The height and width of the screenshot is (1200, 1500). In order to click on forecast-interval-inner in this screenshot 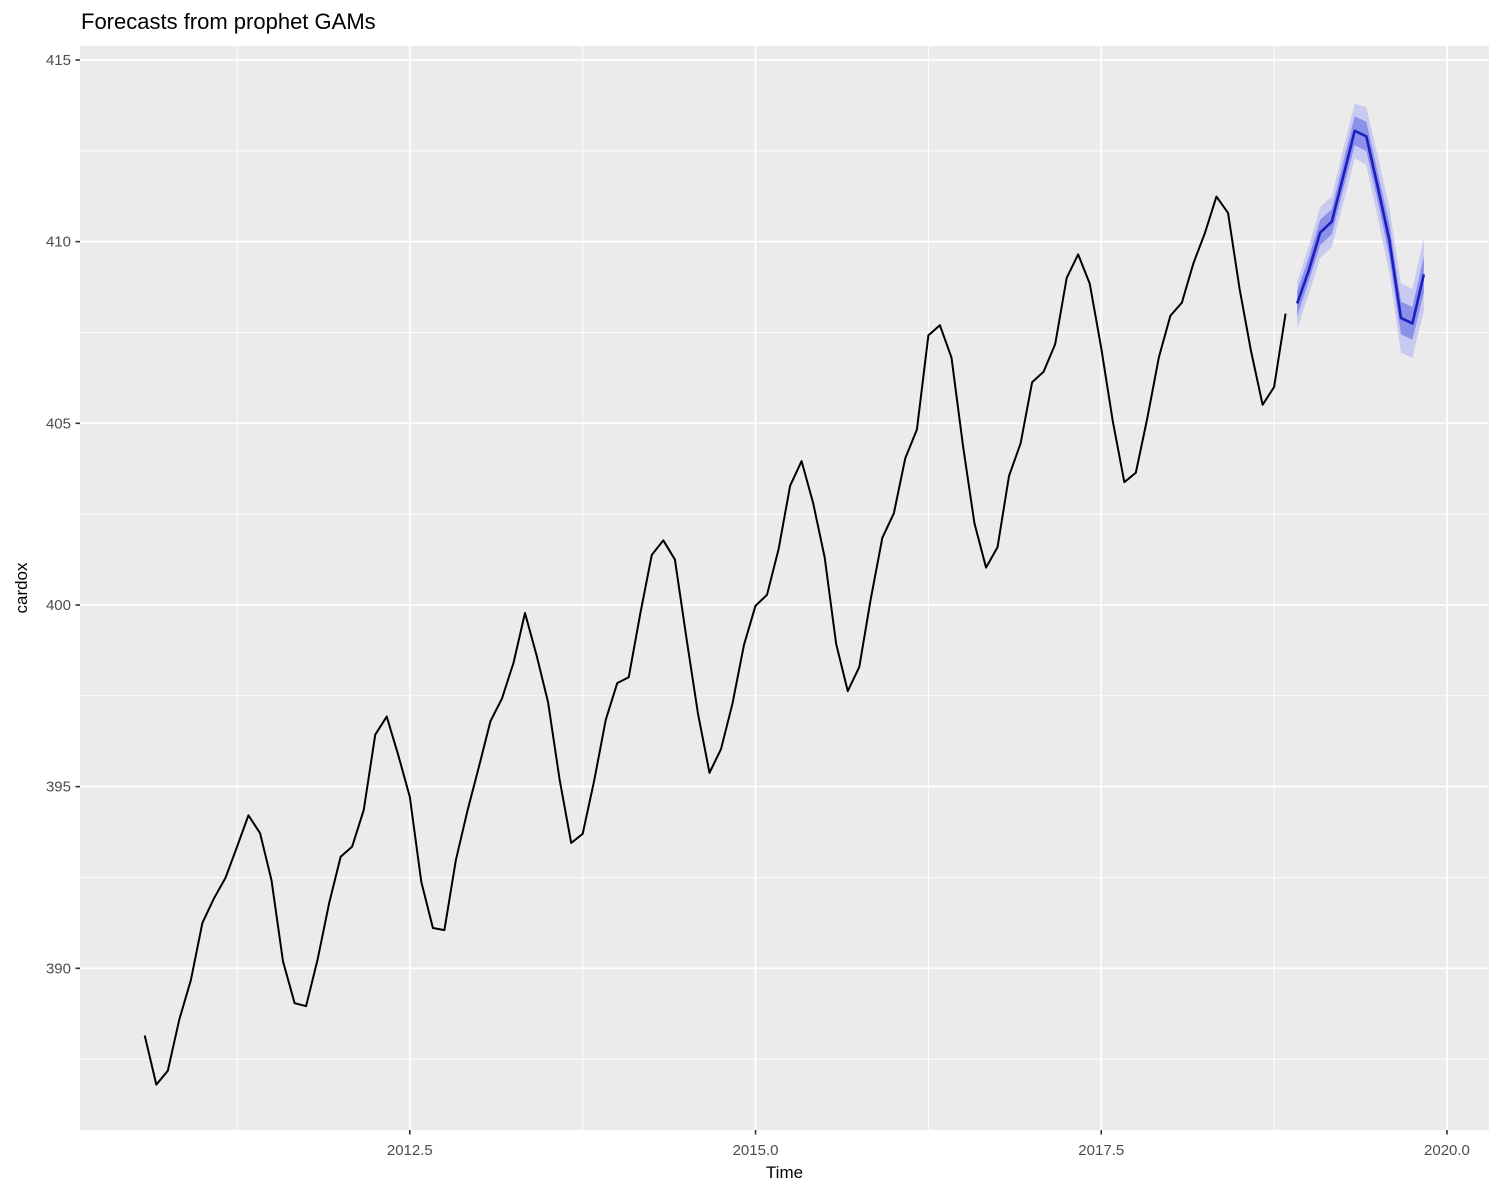, I will do `click(1360, 228)`.